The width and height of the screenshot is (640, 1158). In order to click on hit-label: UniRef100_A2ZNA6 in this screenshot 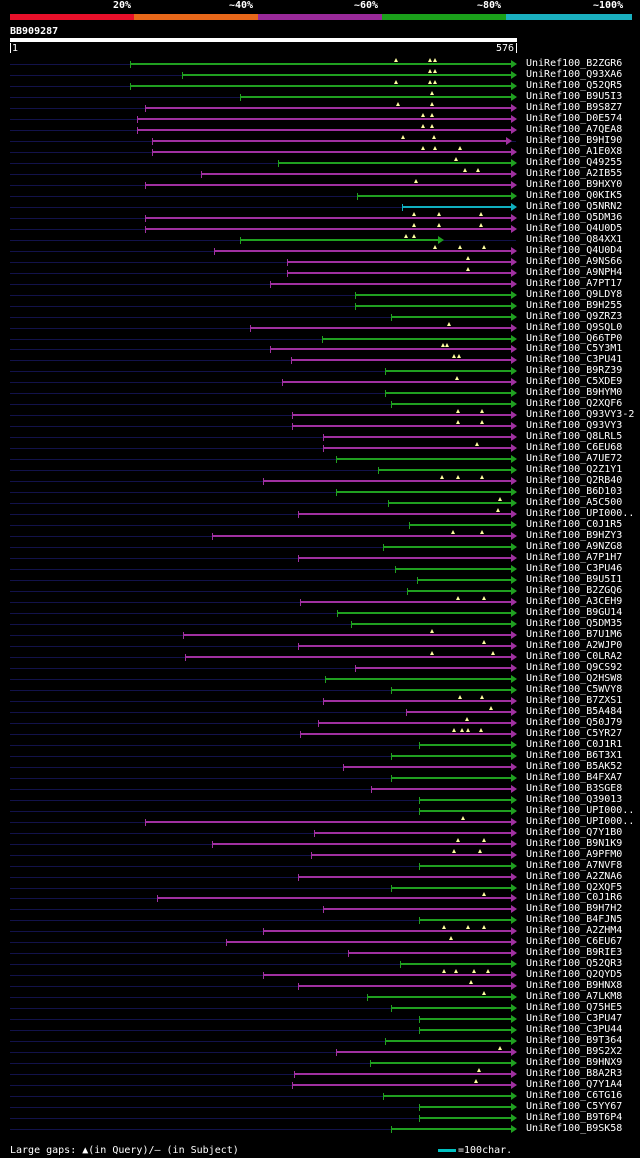, I will do `click(574, 876)`.